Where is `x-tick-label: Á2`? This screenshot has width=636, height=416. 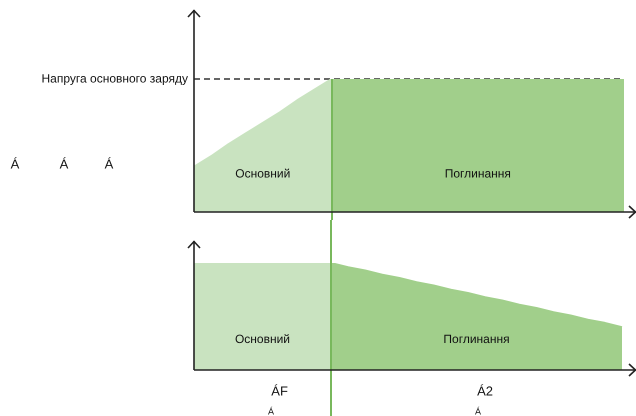 x-tick-label: Á2 is located at coordinates (485, 390).